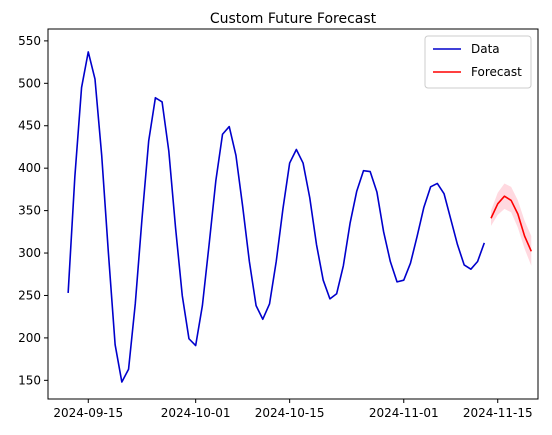  Describe the element at coordinates (498, 413) in the screenshot. I see `x-tick-label: 2024-11-15` at that location.